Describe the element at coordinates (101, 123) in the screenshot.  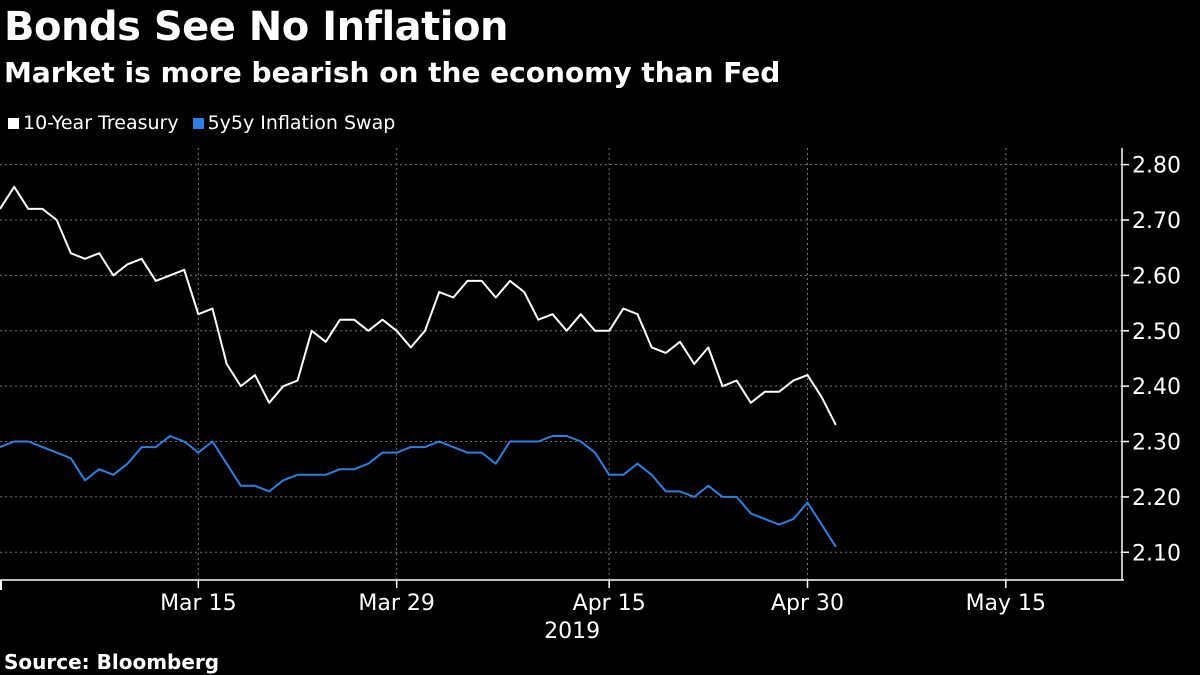
I see `legend-label: 10-Year Treasury` at that location.